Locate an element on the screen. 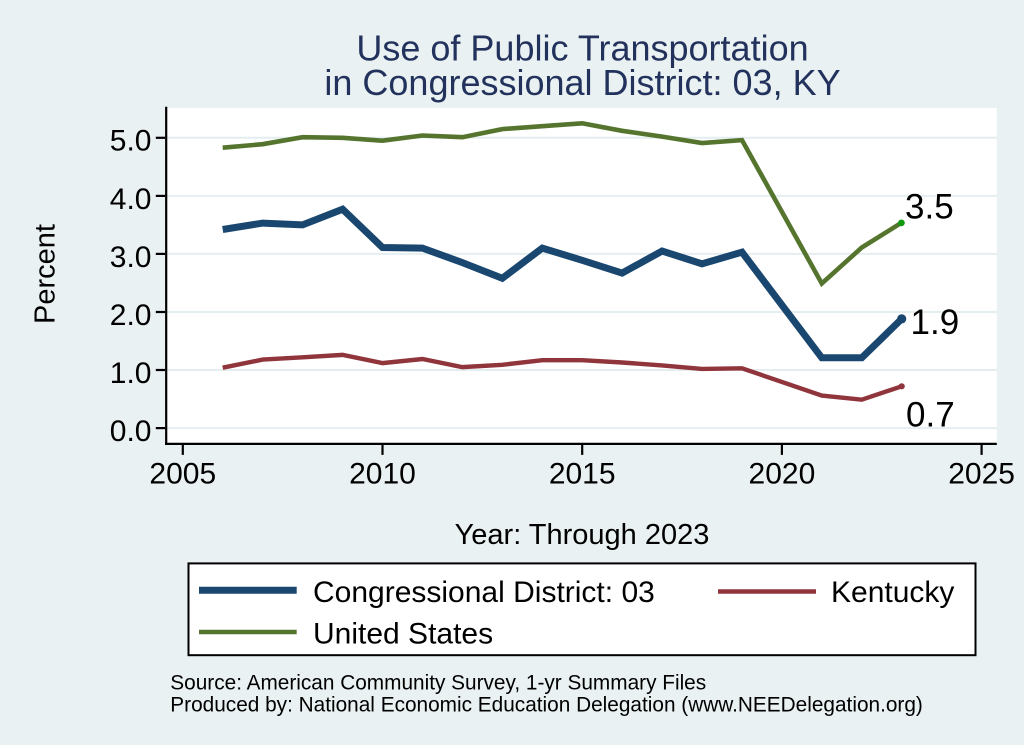 This screenshot has height=745, width=1024. svg-text: 2010 is located at coordinates (382, 474).